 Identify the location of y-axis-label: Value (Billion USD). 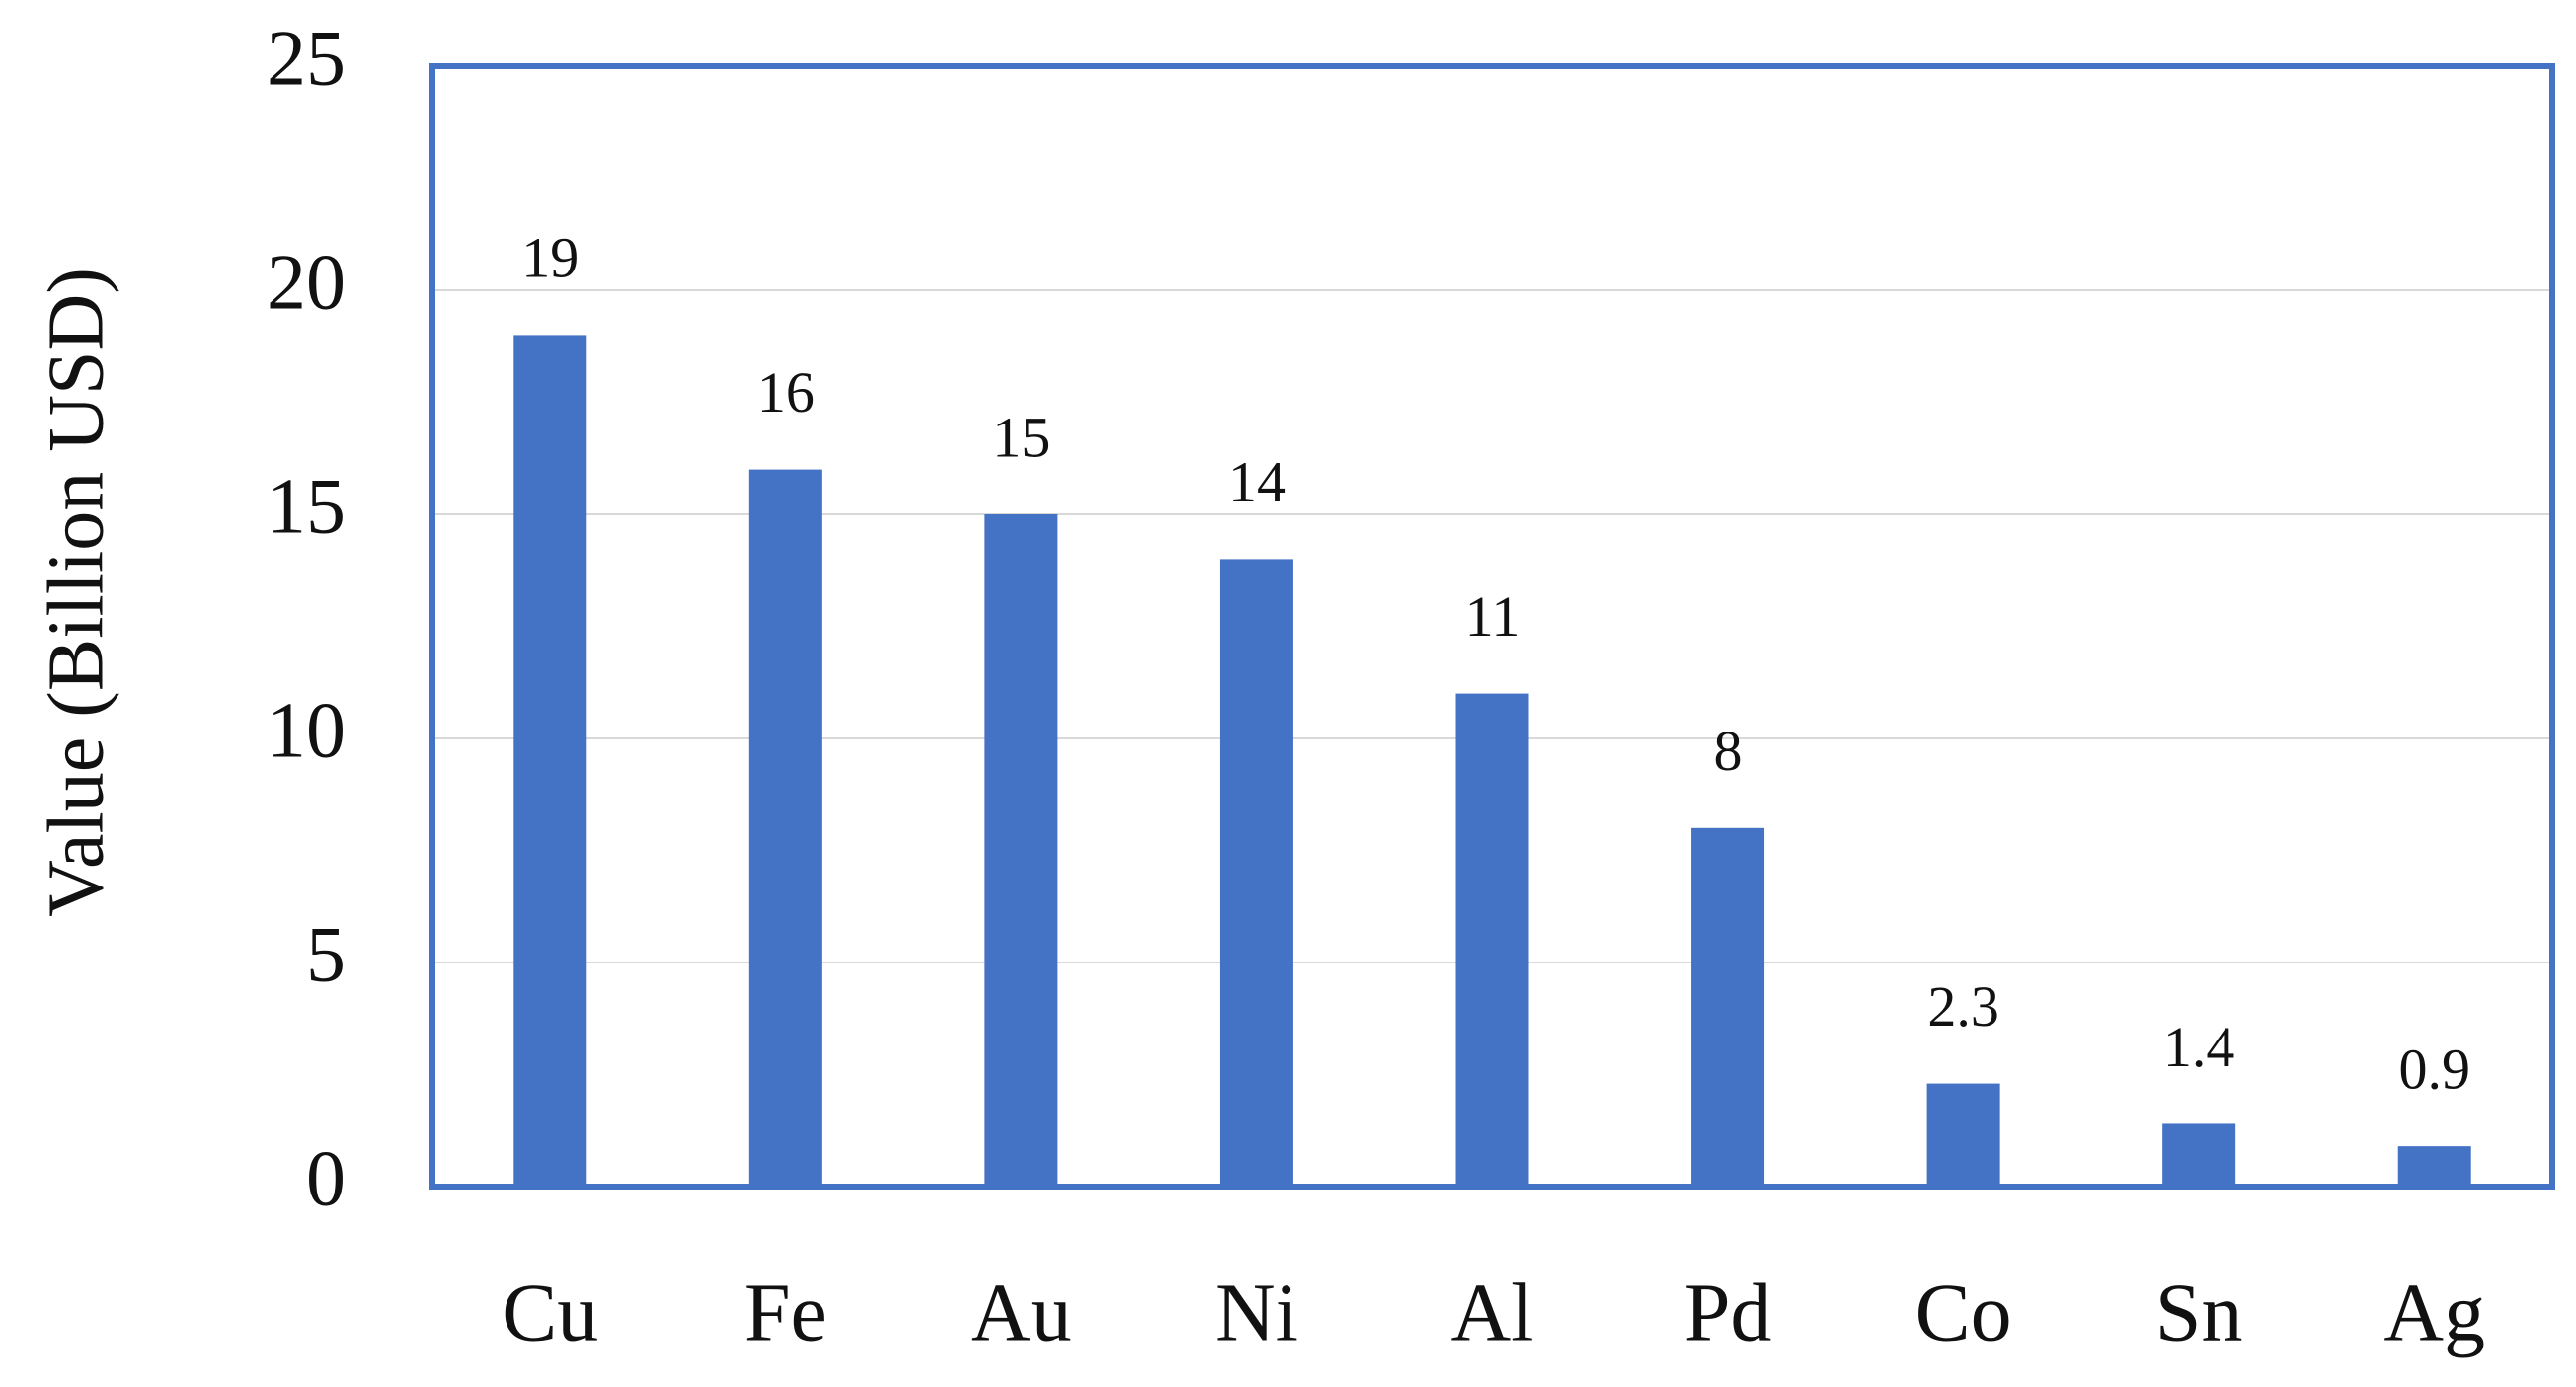
(76, 593).